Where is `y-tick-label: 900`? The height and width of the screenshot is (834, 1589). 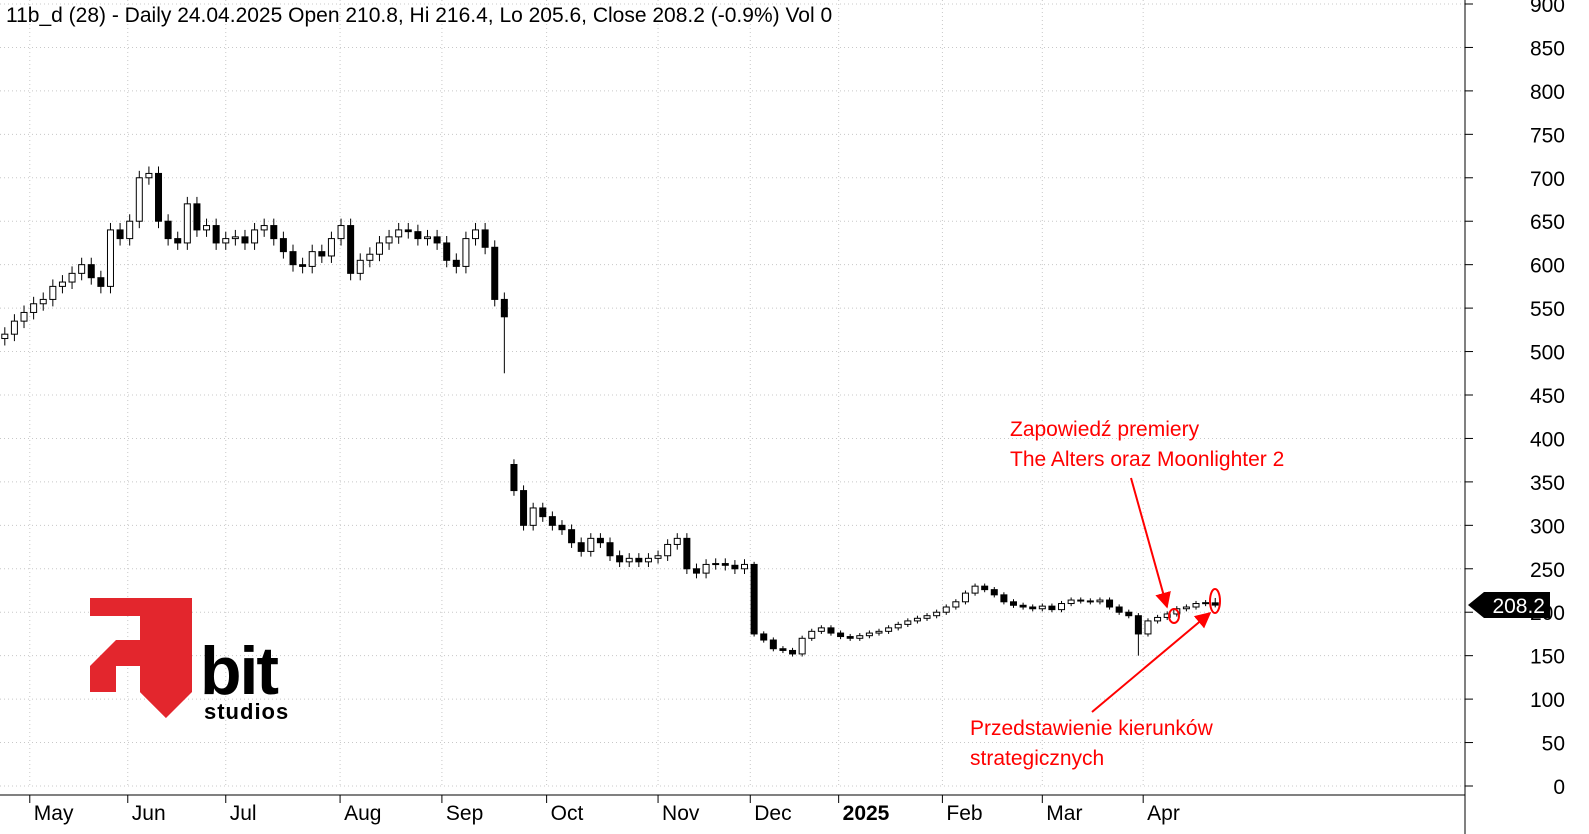 y-tick-label: 900 is located at coordinates (1547, 8).